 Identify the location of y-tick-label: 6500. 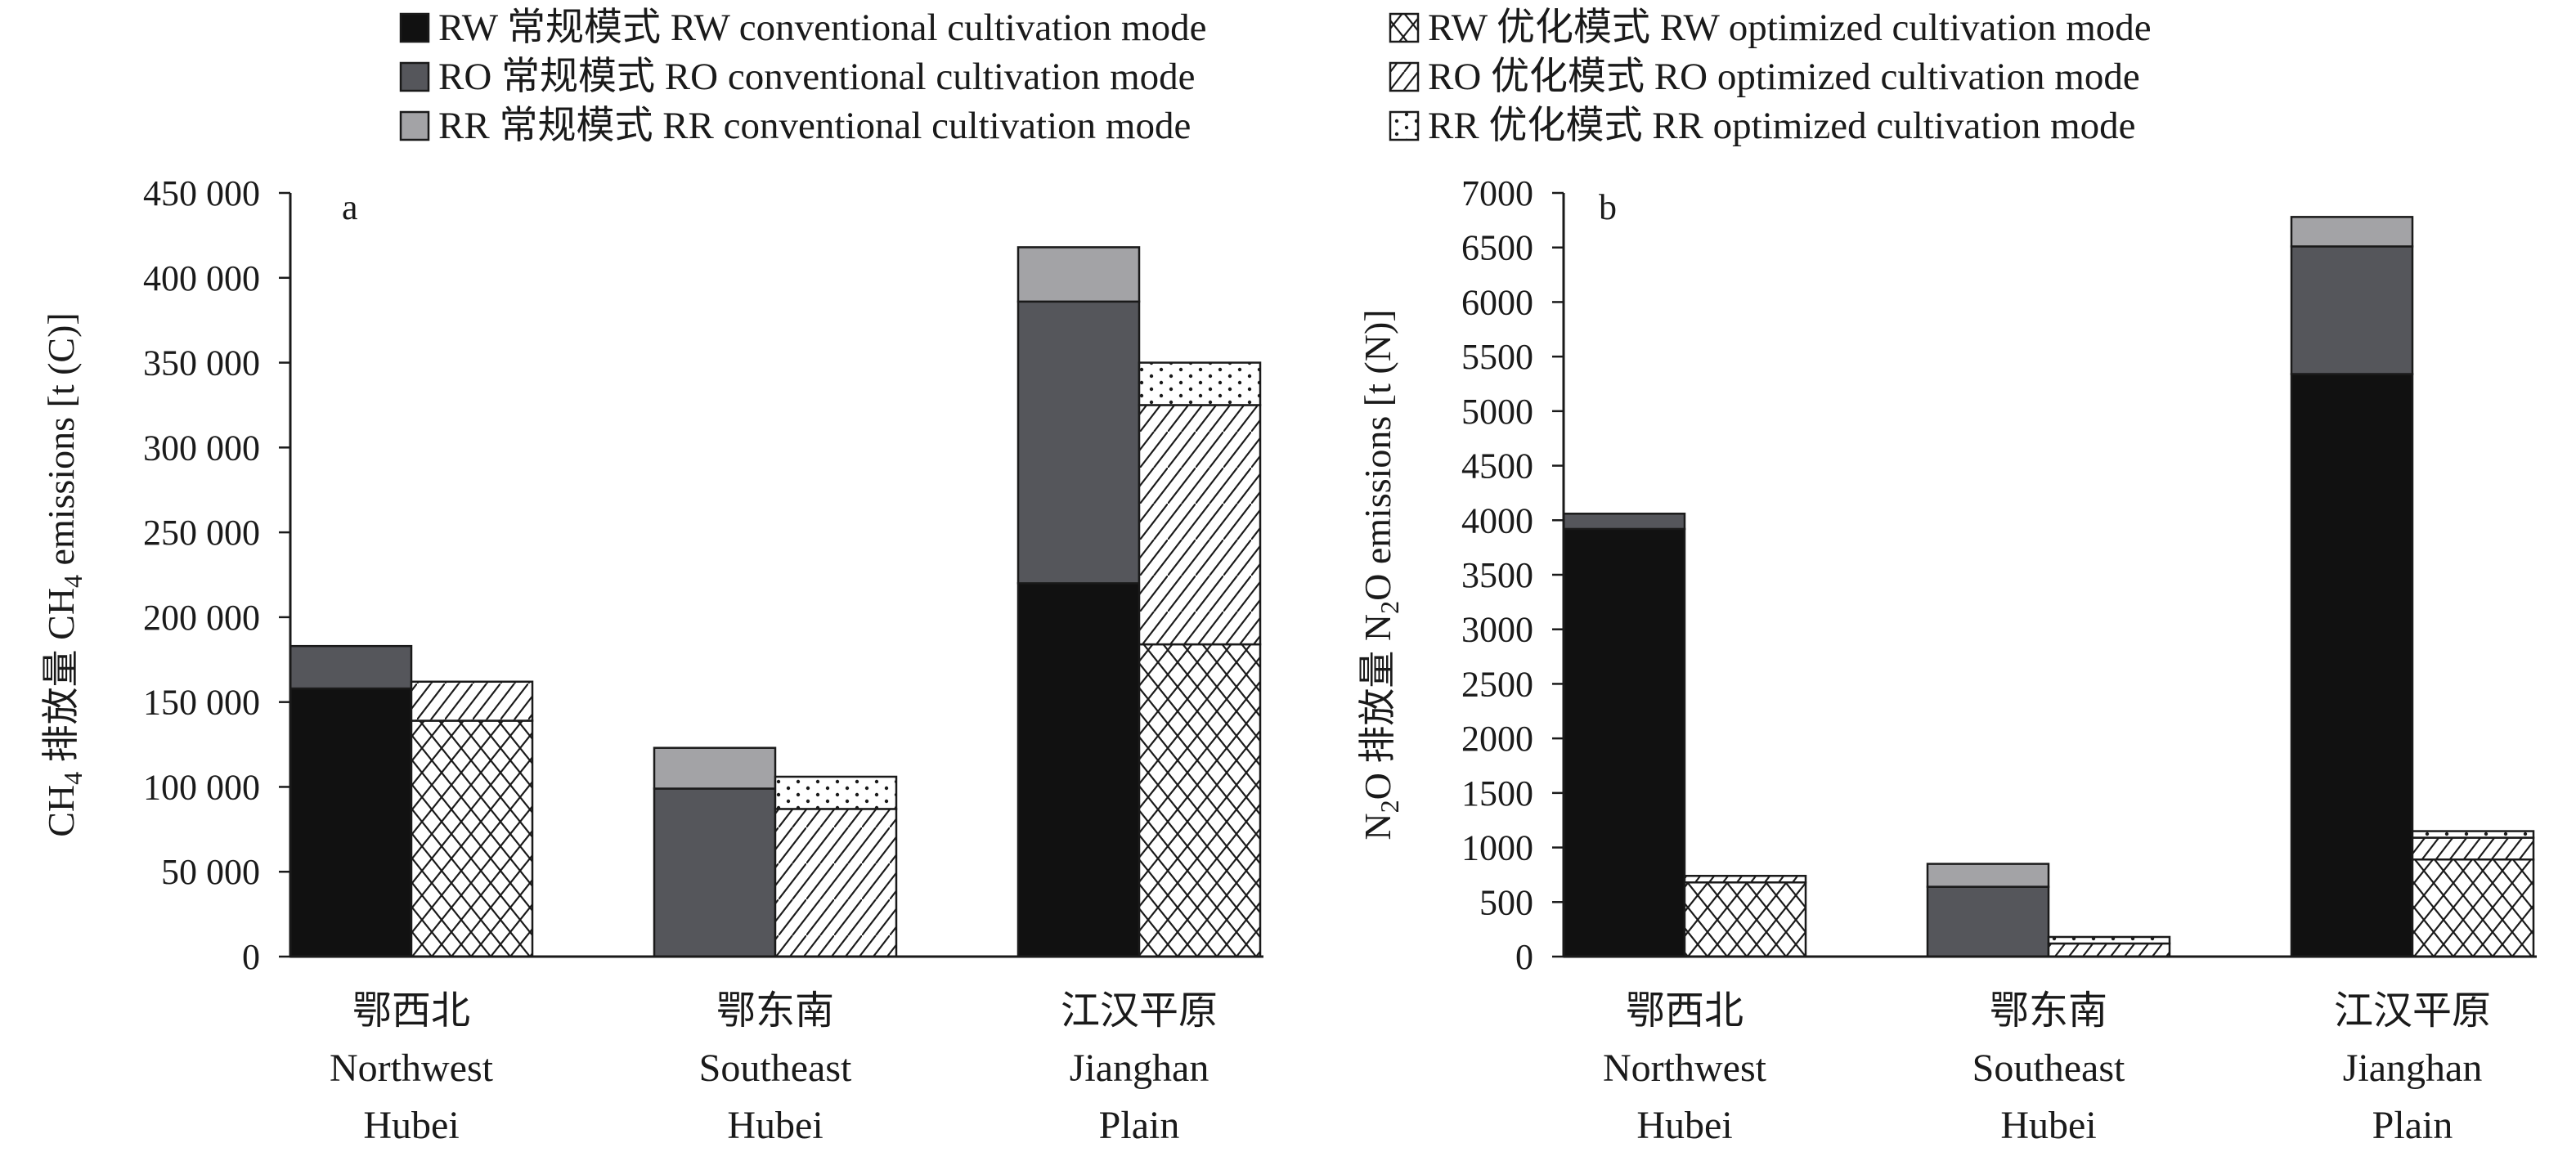
(1497, 248).